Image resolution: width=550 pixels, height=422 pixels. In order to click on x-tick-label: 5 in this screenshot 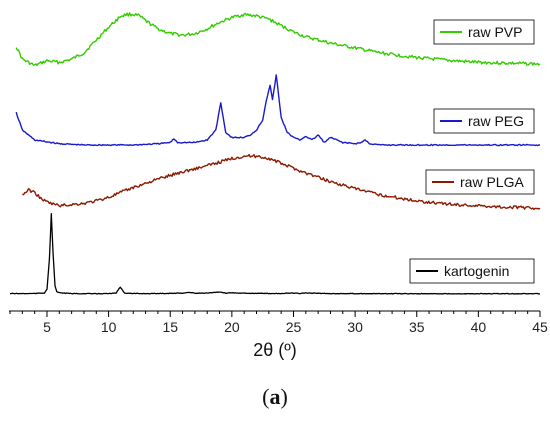, I will do `click(47, 327)`.